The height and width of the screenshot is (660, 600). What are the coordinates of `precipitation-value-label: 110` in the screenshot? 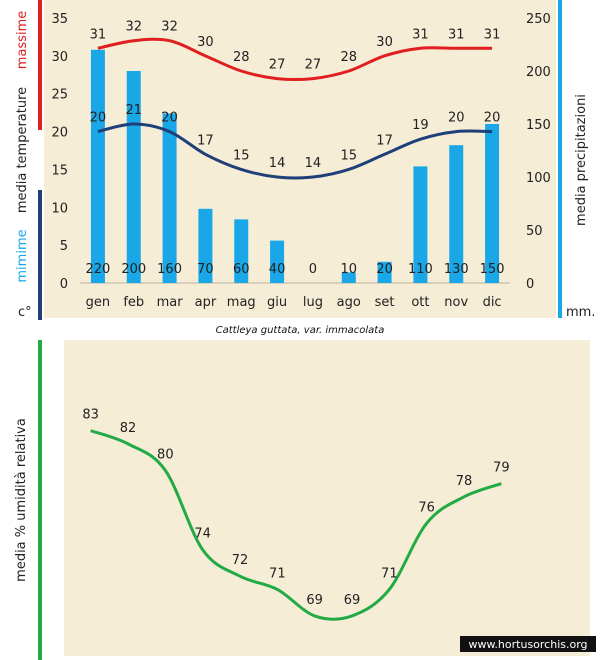 It's located at (420, 269).